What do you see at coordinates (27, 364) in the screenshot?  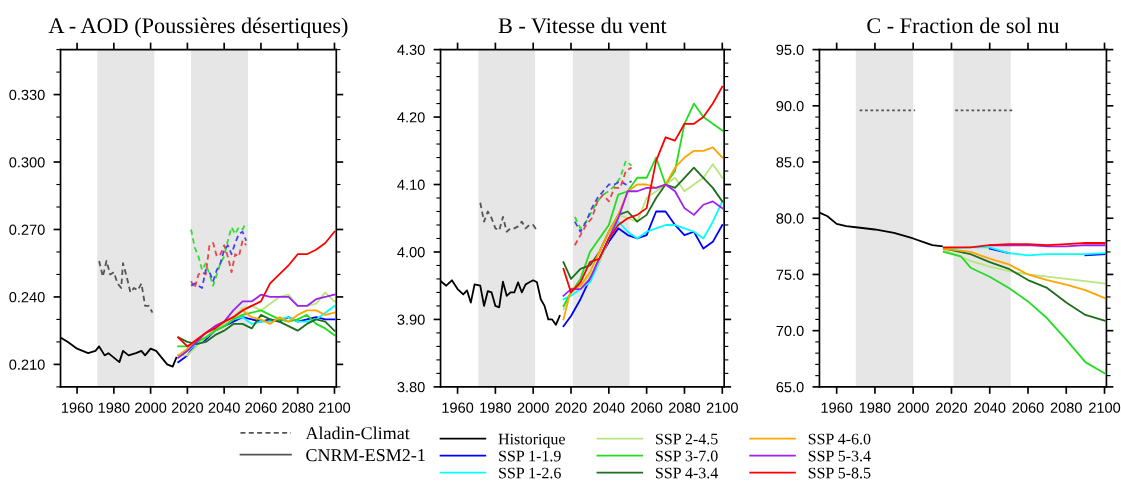 I see `y-tick-label: 0.210` at bounding box center [27, 364].